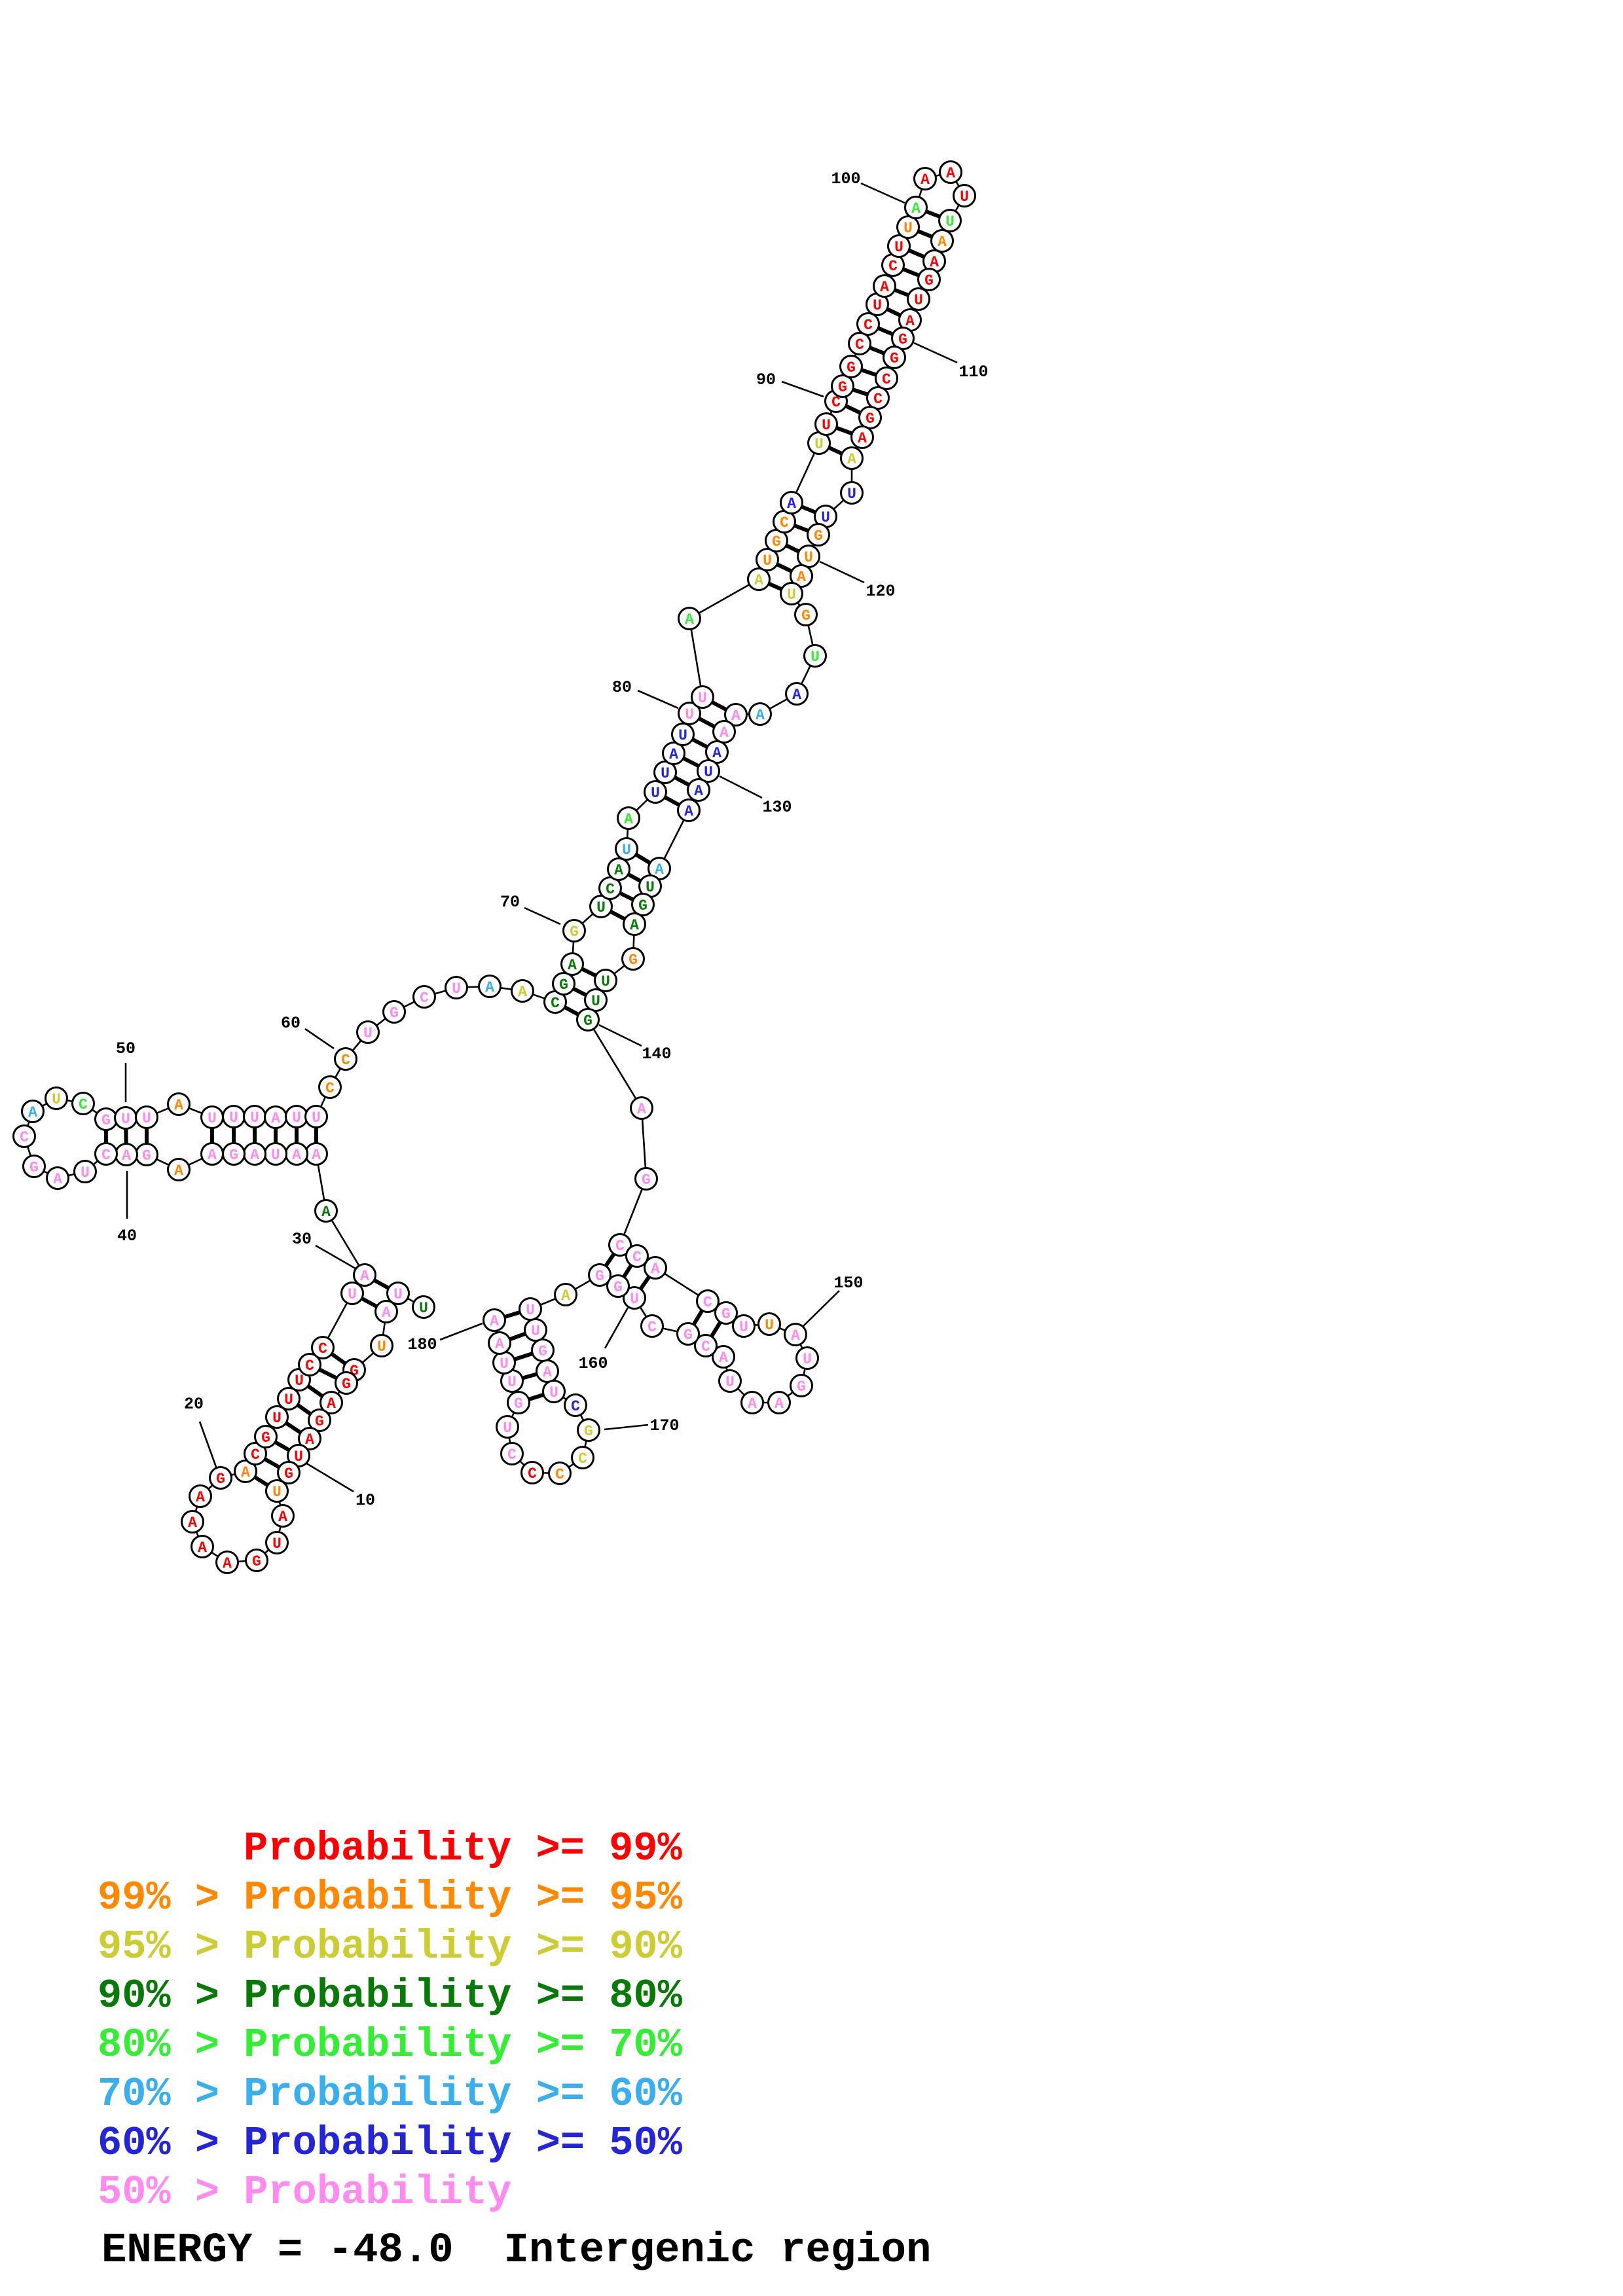 This screenshot has width=1623, height=2296. I want to click on nucleotide-letter-12: U, so click(277, 1492).